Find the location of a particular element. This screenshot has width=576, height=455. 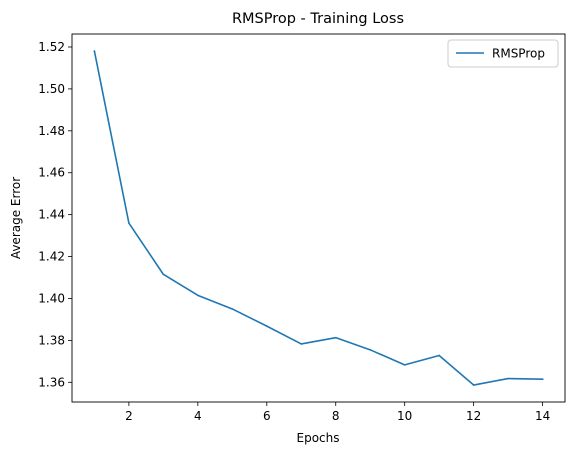

y-axis-label: Average Error is located at coordinates (16, 218).